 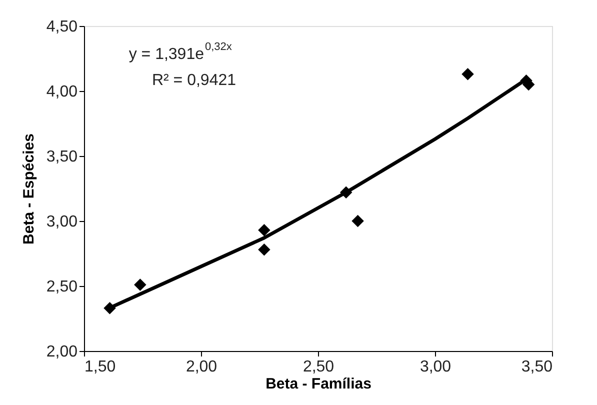 I want to click on y-tick-label: 3,00, so click(x=62, y=222).